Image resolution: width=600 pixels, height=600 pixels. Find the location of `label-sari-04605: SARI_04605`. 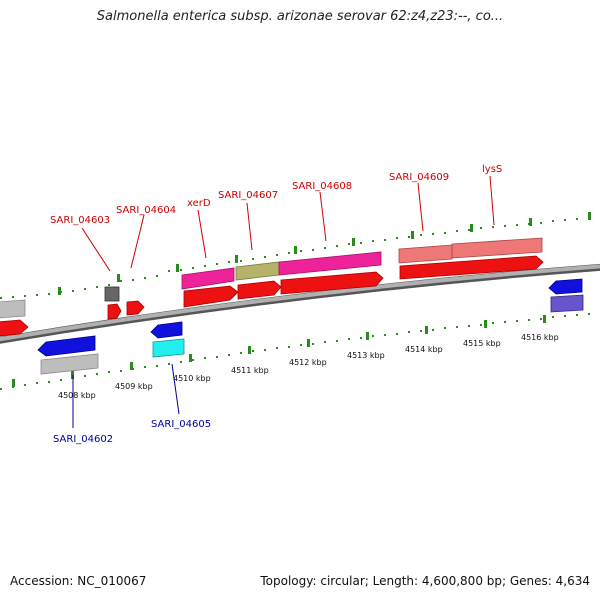

label-sari-04605: SARI_04605 is located at coordinates (181, 424).